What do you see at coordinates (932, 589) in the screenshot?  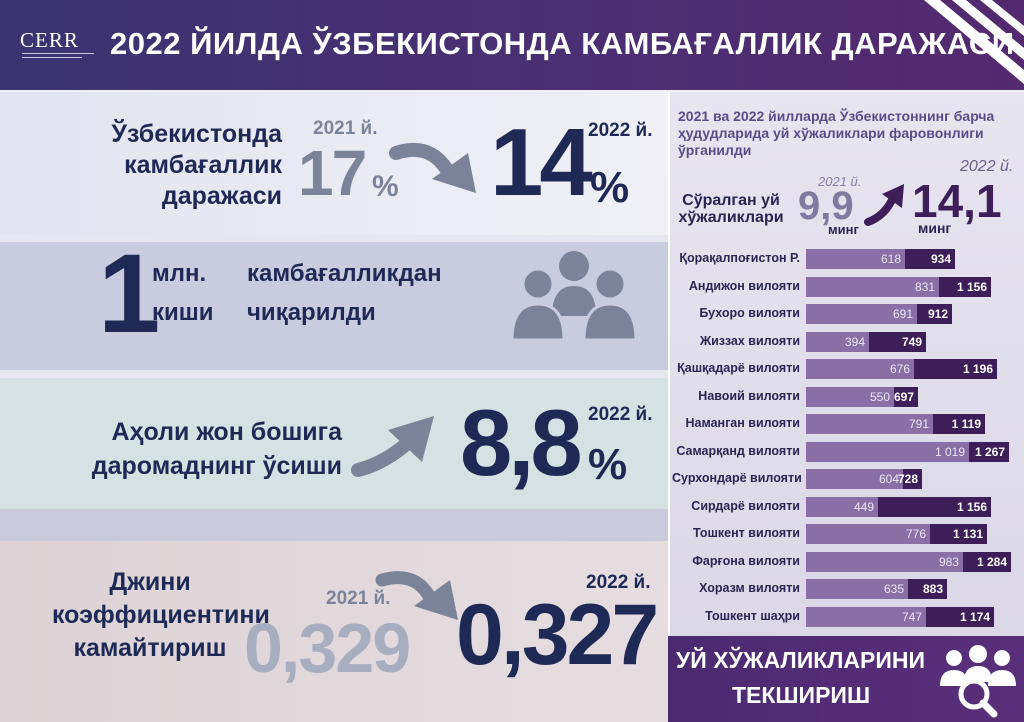 I see `value-label-2022: 883` at bounding box center [932, 589].